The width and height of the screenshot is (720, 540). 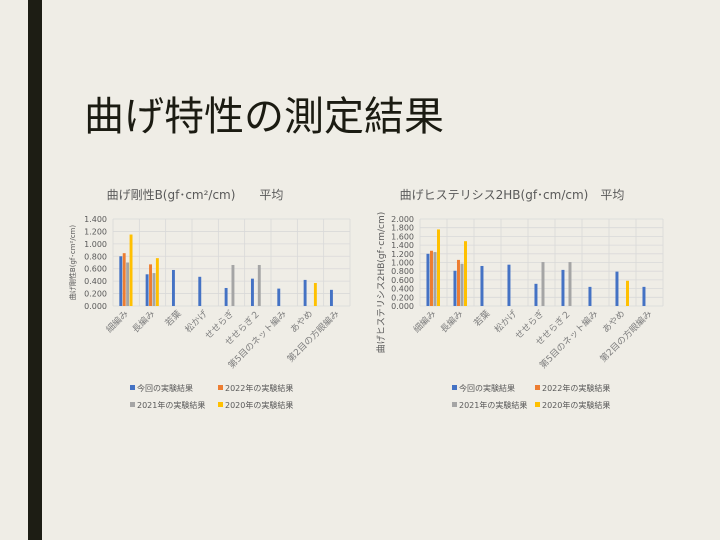 What do you see at coordinates (512, 195) in the screenshot?
I see `chart-title: 曲げヒステリシス2HB(gf･cm/cm) 平均` at bounding box center [512, 195].